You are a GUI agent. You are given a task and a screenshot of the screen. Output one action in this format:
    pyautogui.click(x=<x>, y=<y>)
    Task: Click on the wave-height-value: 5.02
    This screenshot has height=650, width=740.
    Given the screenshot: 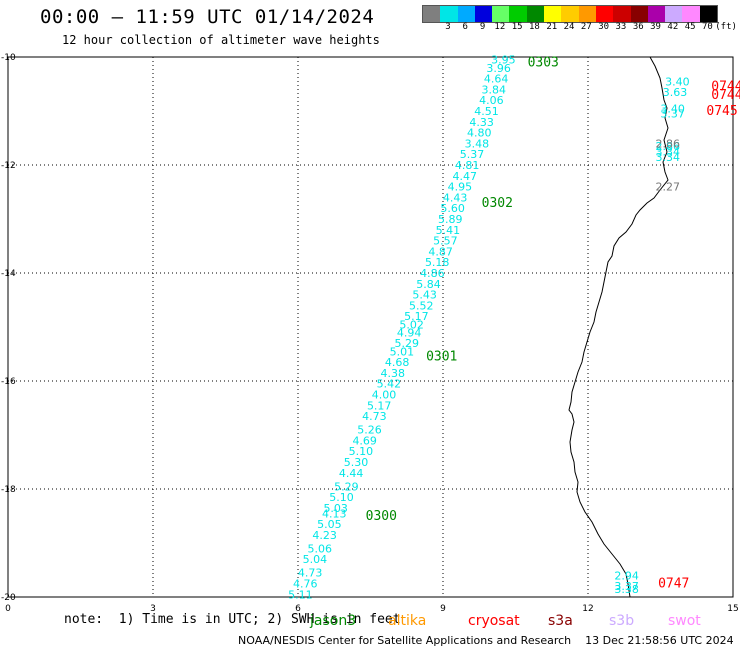 What is the action you would take?
    pyautogui.click(x=411, y=324)
    